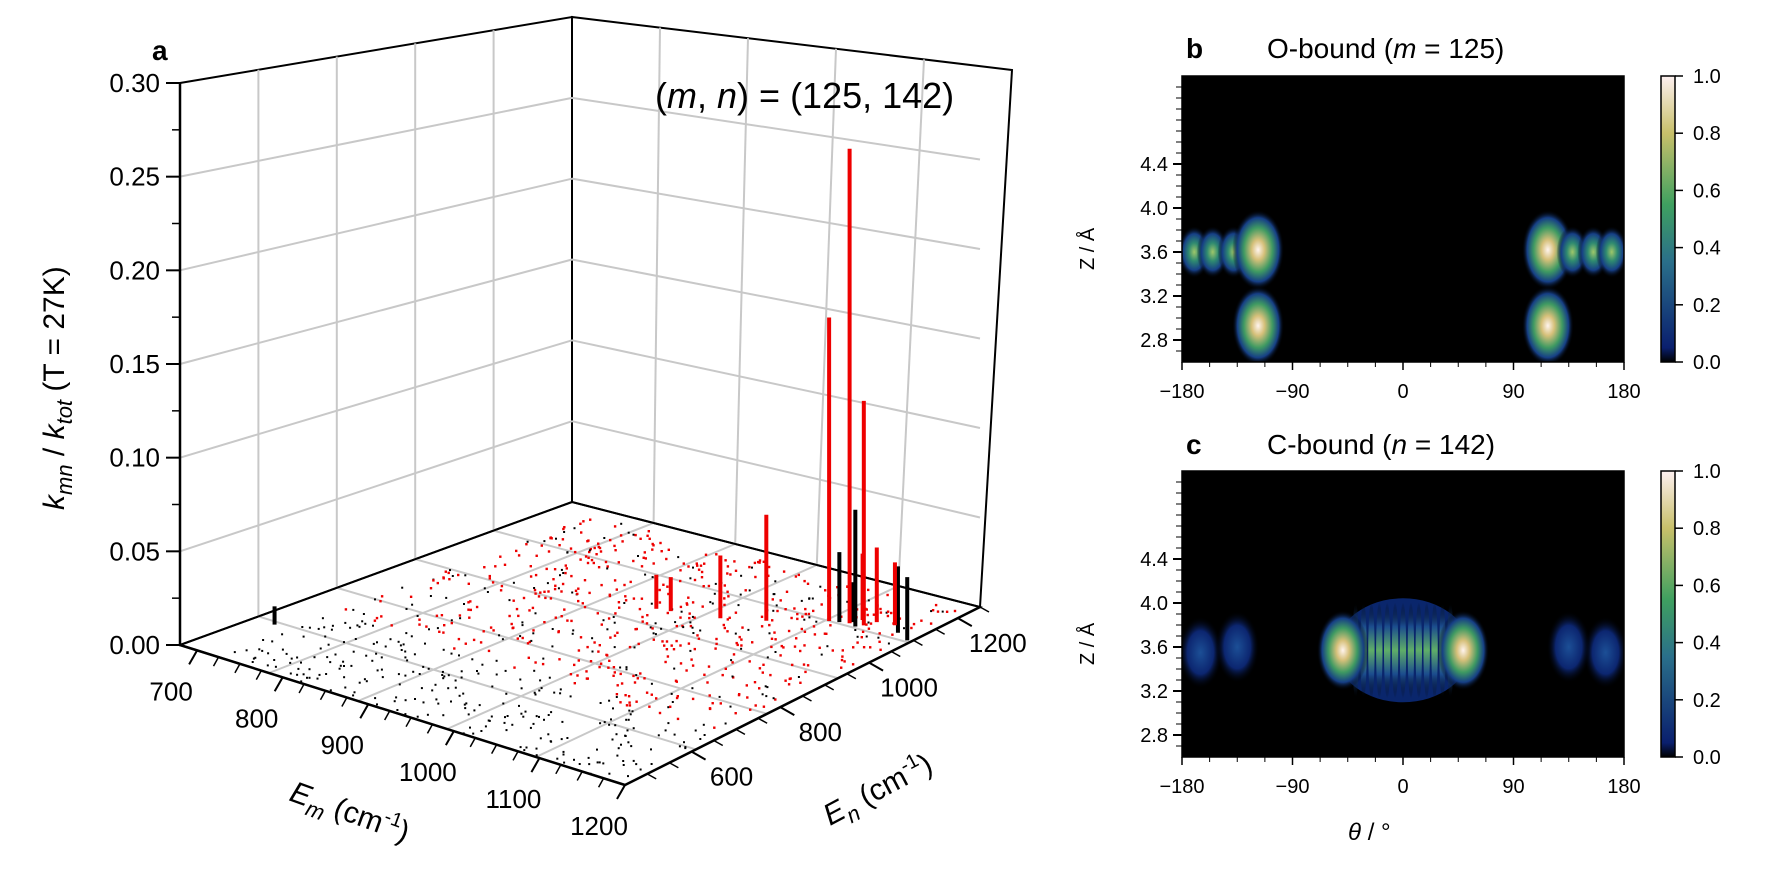 The height and width of the screenshot is (873, 1781). Describe the element at coordinates (134, 364) in the screenshot. I see `z-tick-label: 0.15` at that location.